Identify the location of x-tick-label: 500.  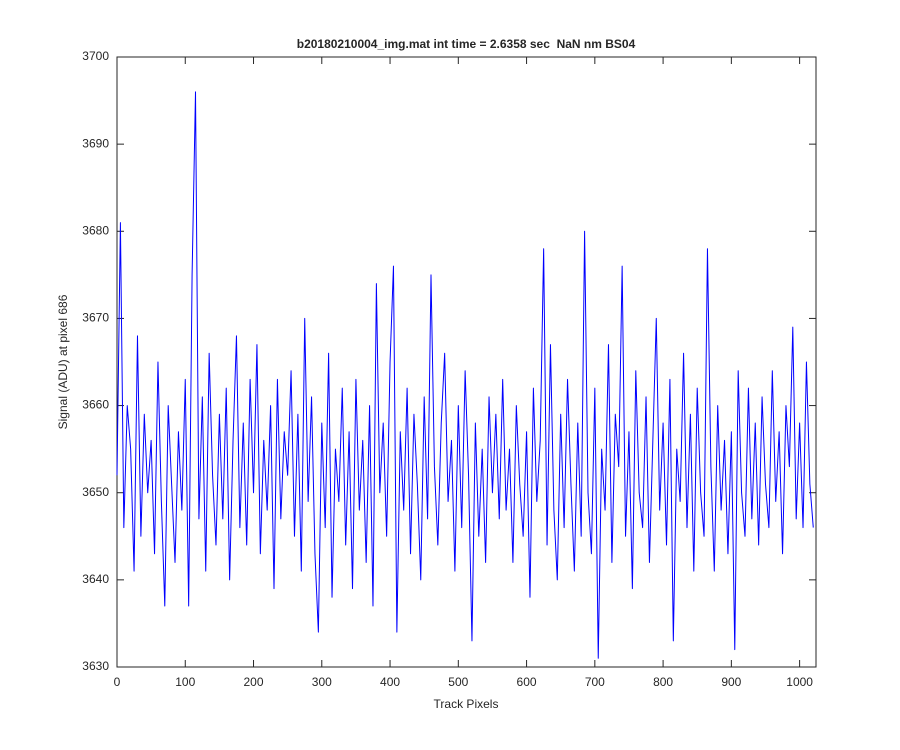
(458, 682).